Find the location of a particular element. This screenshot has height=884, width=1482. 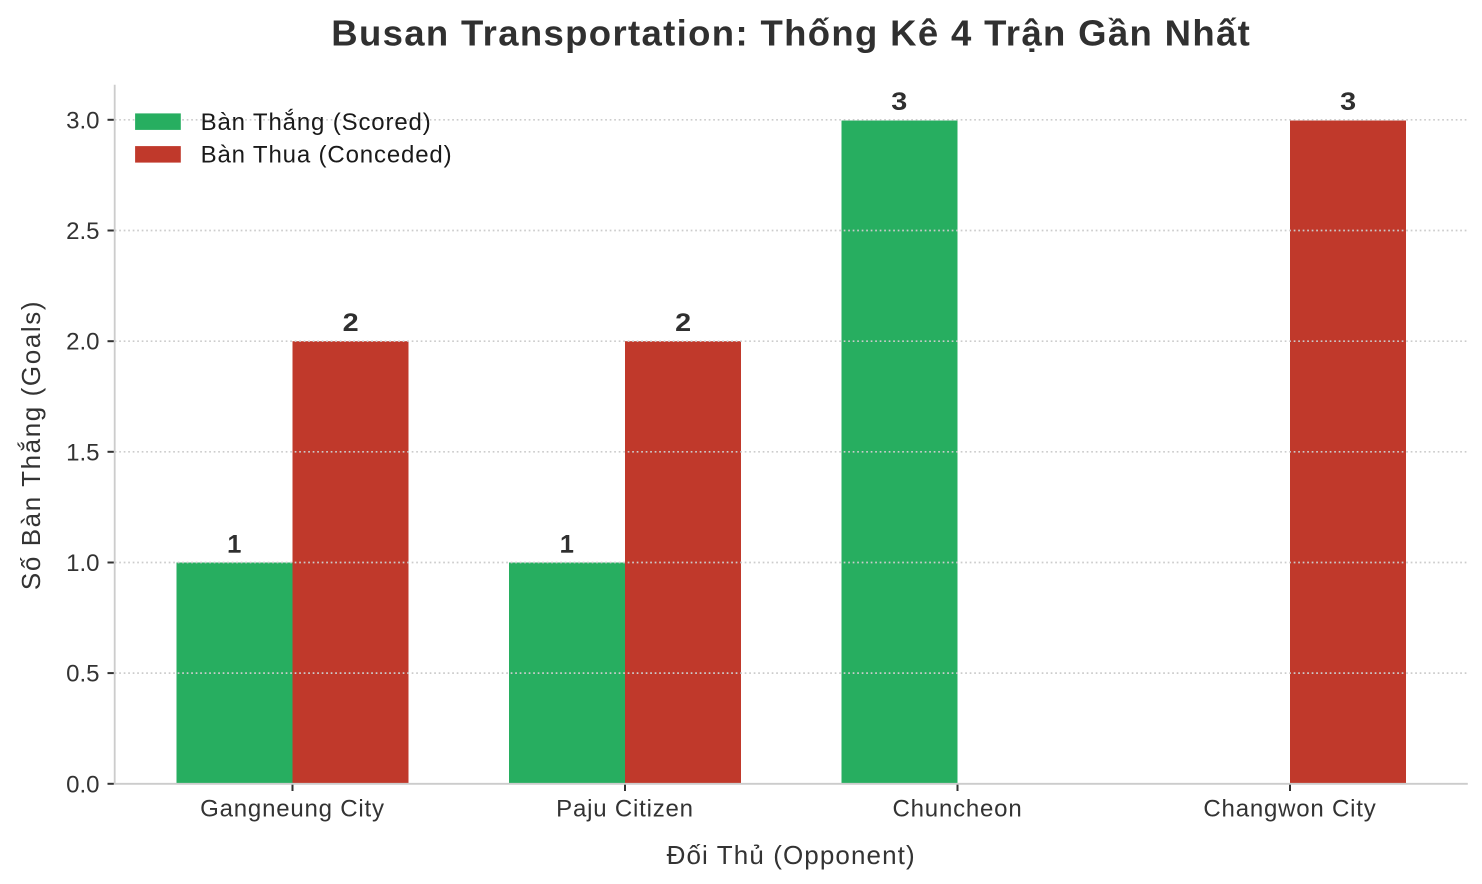

svg-text: Bàn Thắng (Scored) is located at coordinates (316, 122).